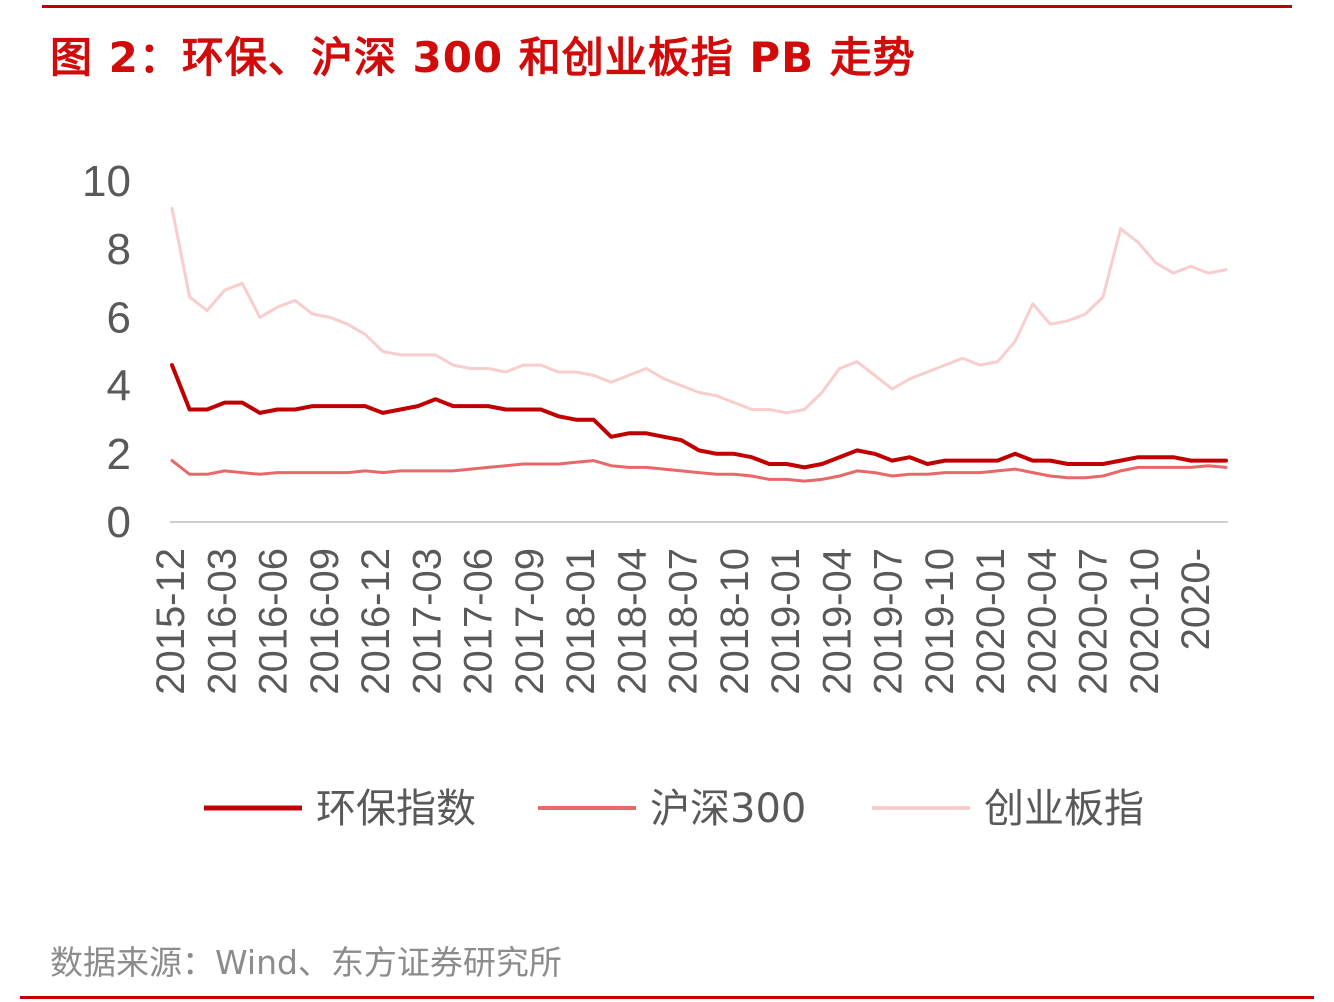 This screenshot has width=1334, height=1002. I want to click on x-tick-label: 2019-04, so click(837, 621).